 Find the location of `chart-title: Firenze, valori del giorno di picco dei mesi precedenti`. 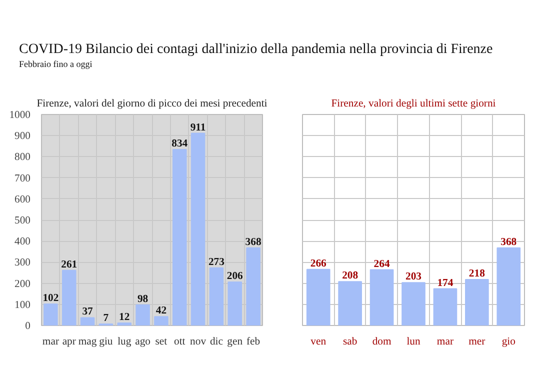

chart-title: Firenze, valori del giorno di picco dei mesi precedenti is located at coordinates (152, 104).